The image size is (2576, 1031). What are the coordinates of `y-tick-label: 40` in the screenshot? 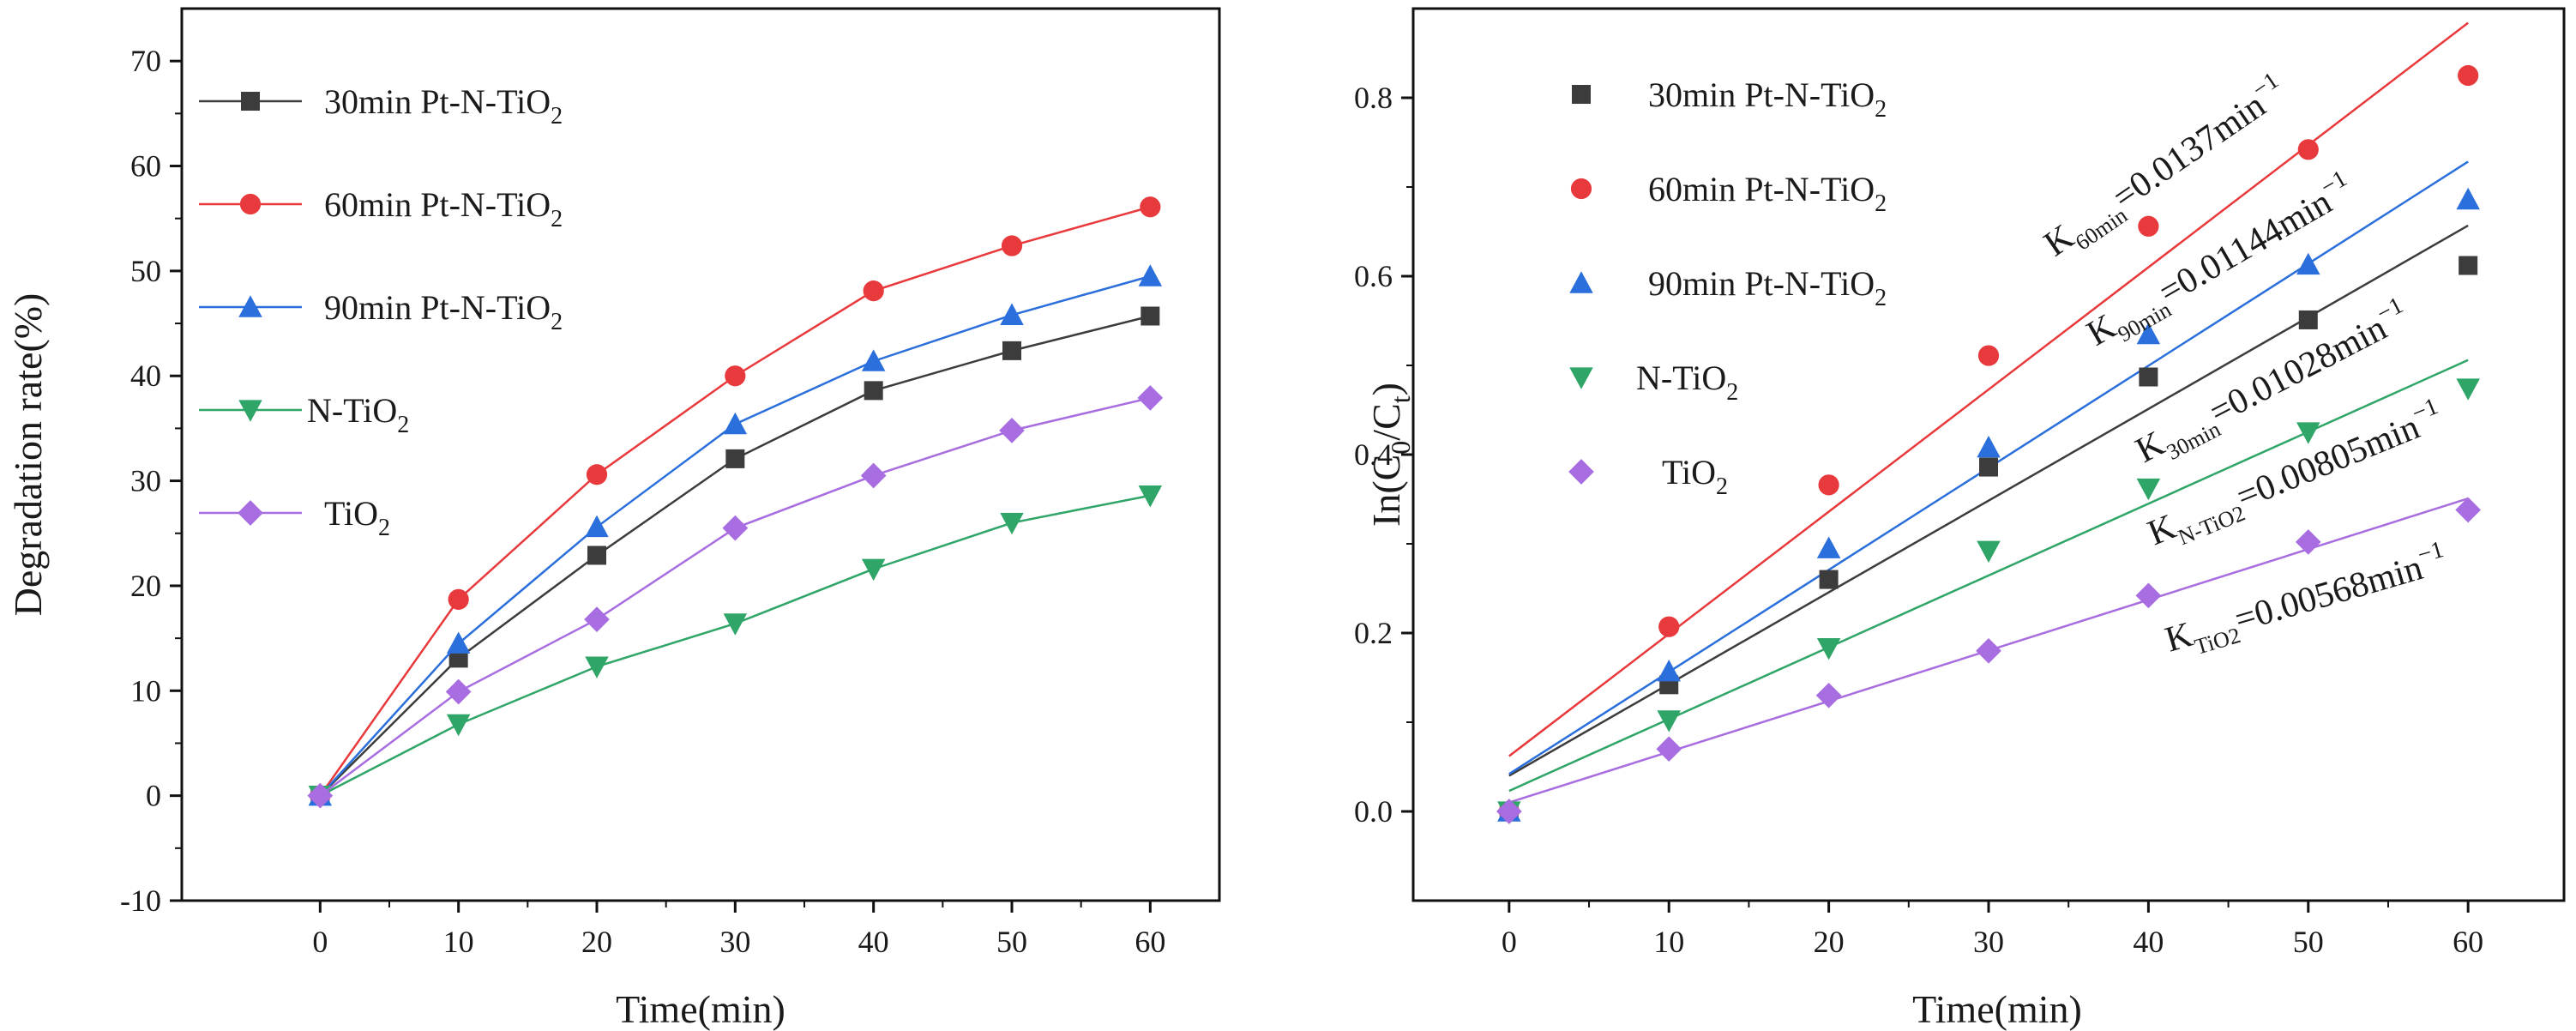 It's located at (145, 376).